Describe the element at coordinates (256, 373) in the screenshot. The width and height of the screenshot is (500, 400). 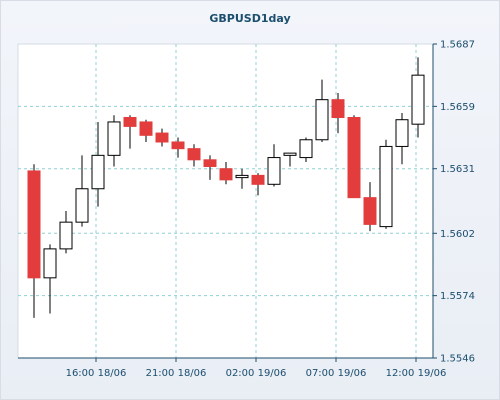
I see `x-tick-label: 02:00 19/06` at that location.